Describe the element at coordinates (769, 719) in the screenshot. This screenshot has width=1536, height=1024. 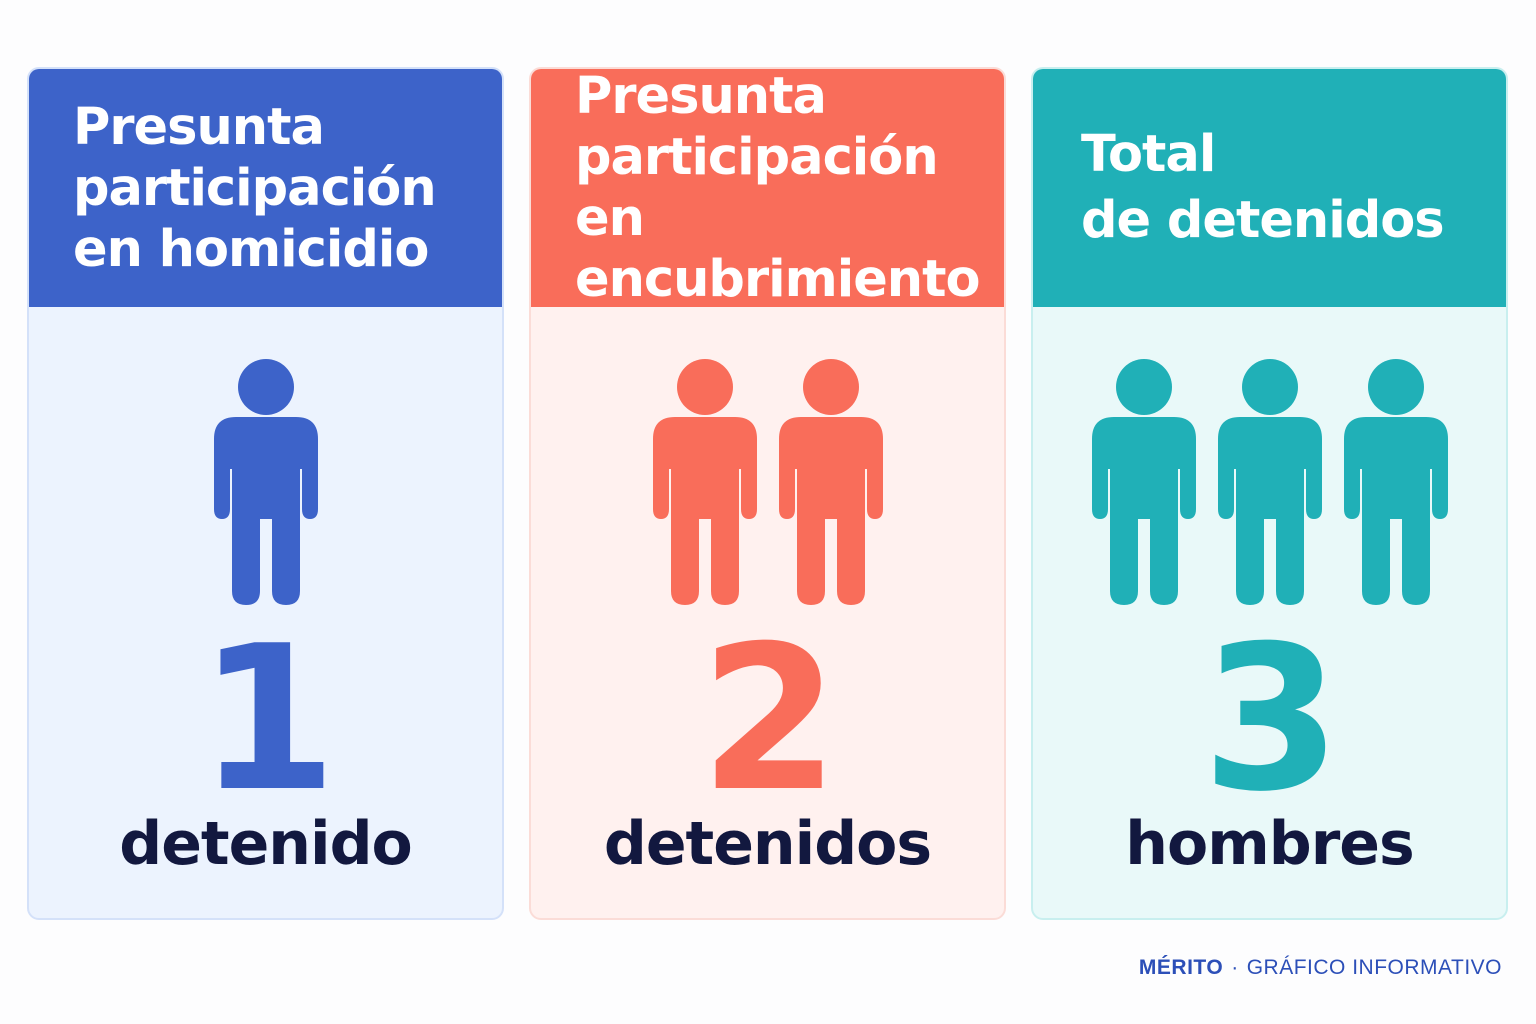
I see `count-number: 2` at that location.